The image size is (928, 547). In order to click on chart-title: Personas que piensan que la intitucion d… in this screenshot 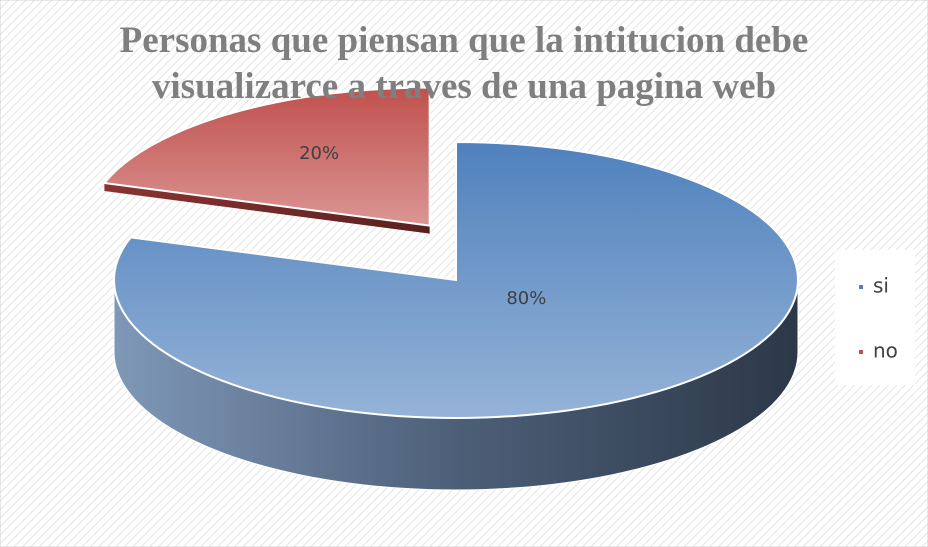, I will do `click(464, 63)`.